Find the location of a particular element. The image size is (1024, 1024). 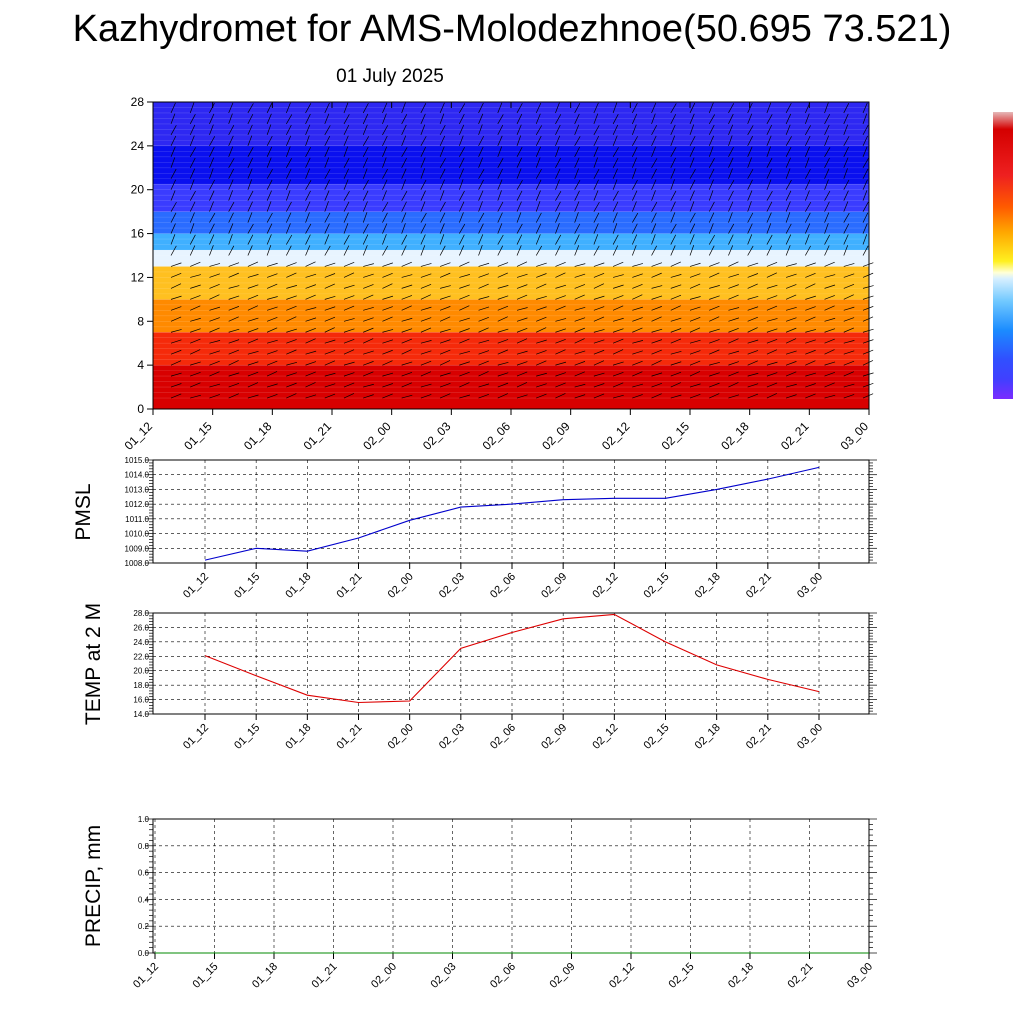

y-tick-label: 24.0 is located at coordinates (141, 642).